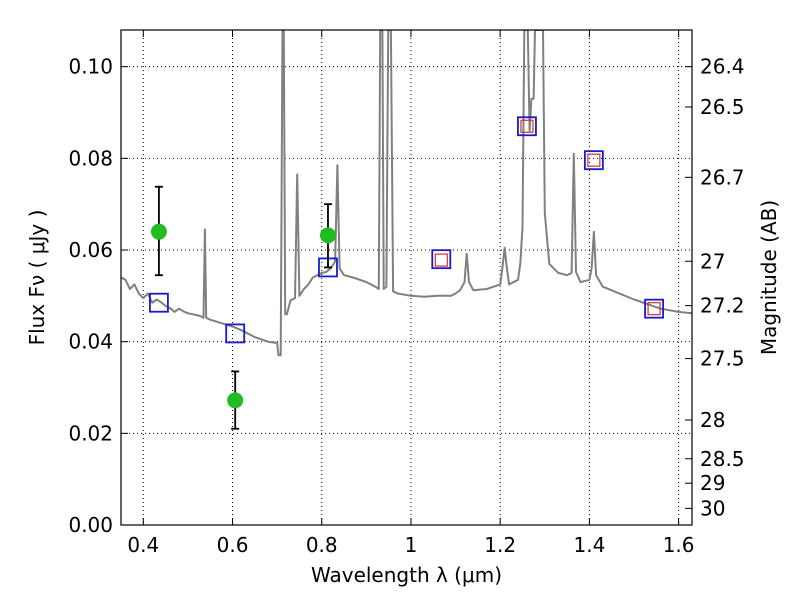  What do you see at coordinates (90, 250) in the screenshot?
I see `y-tick-label: 0.06` at bounding box center [90, 250].